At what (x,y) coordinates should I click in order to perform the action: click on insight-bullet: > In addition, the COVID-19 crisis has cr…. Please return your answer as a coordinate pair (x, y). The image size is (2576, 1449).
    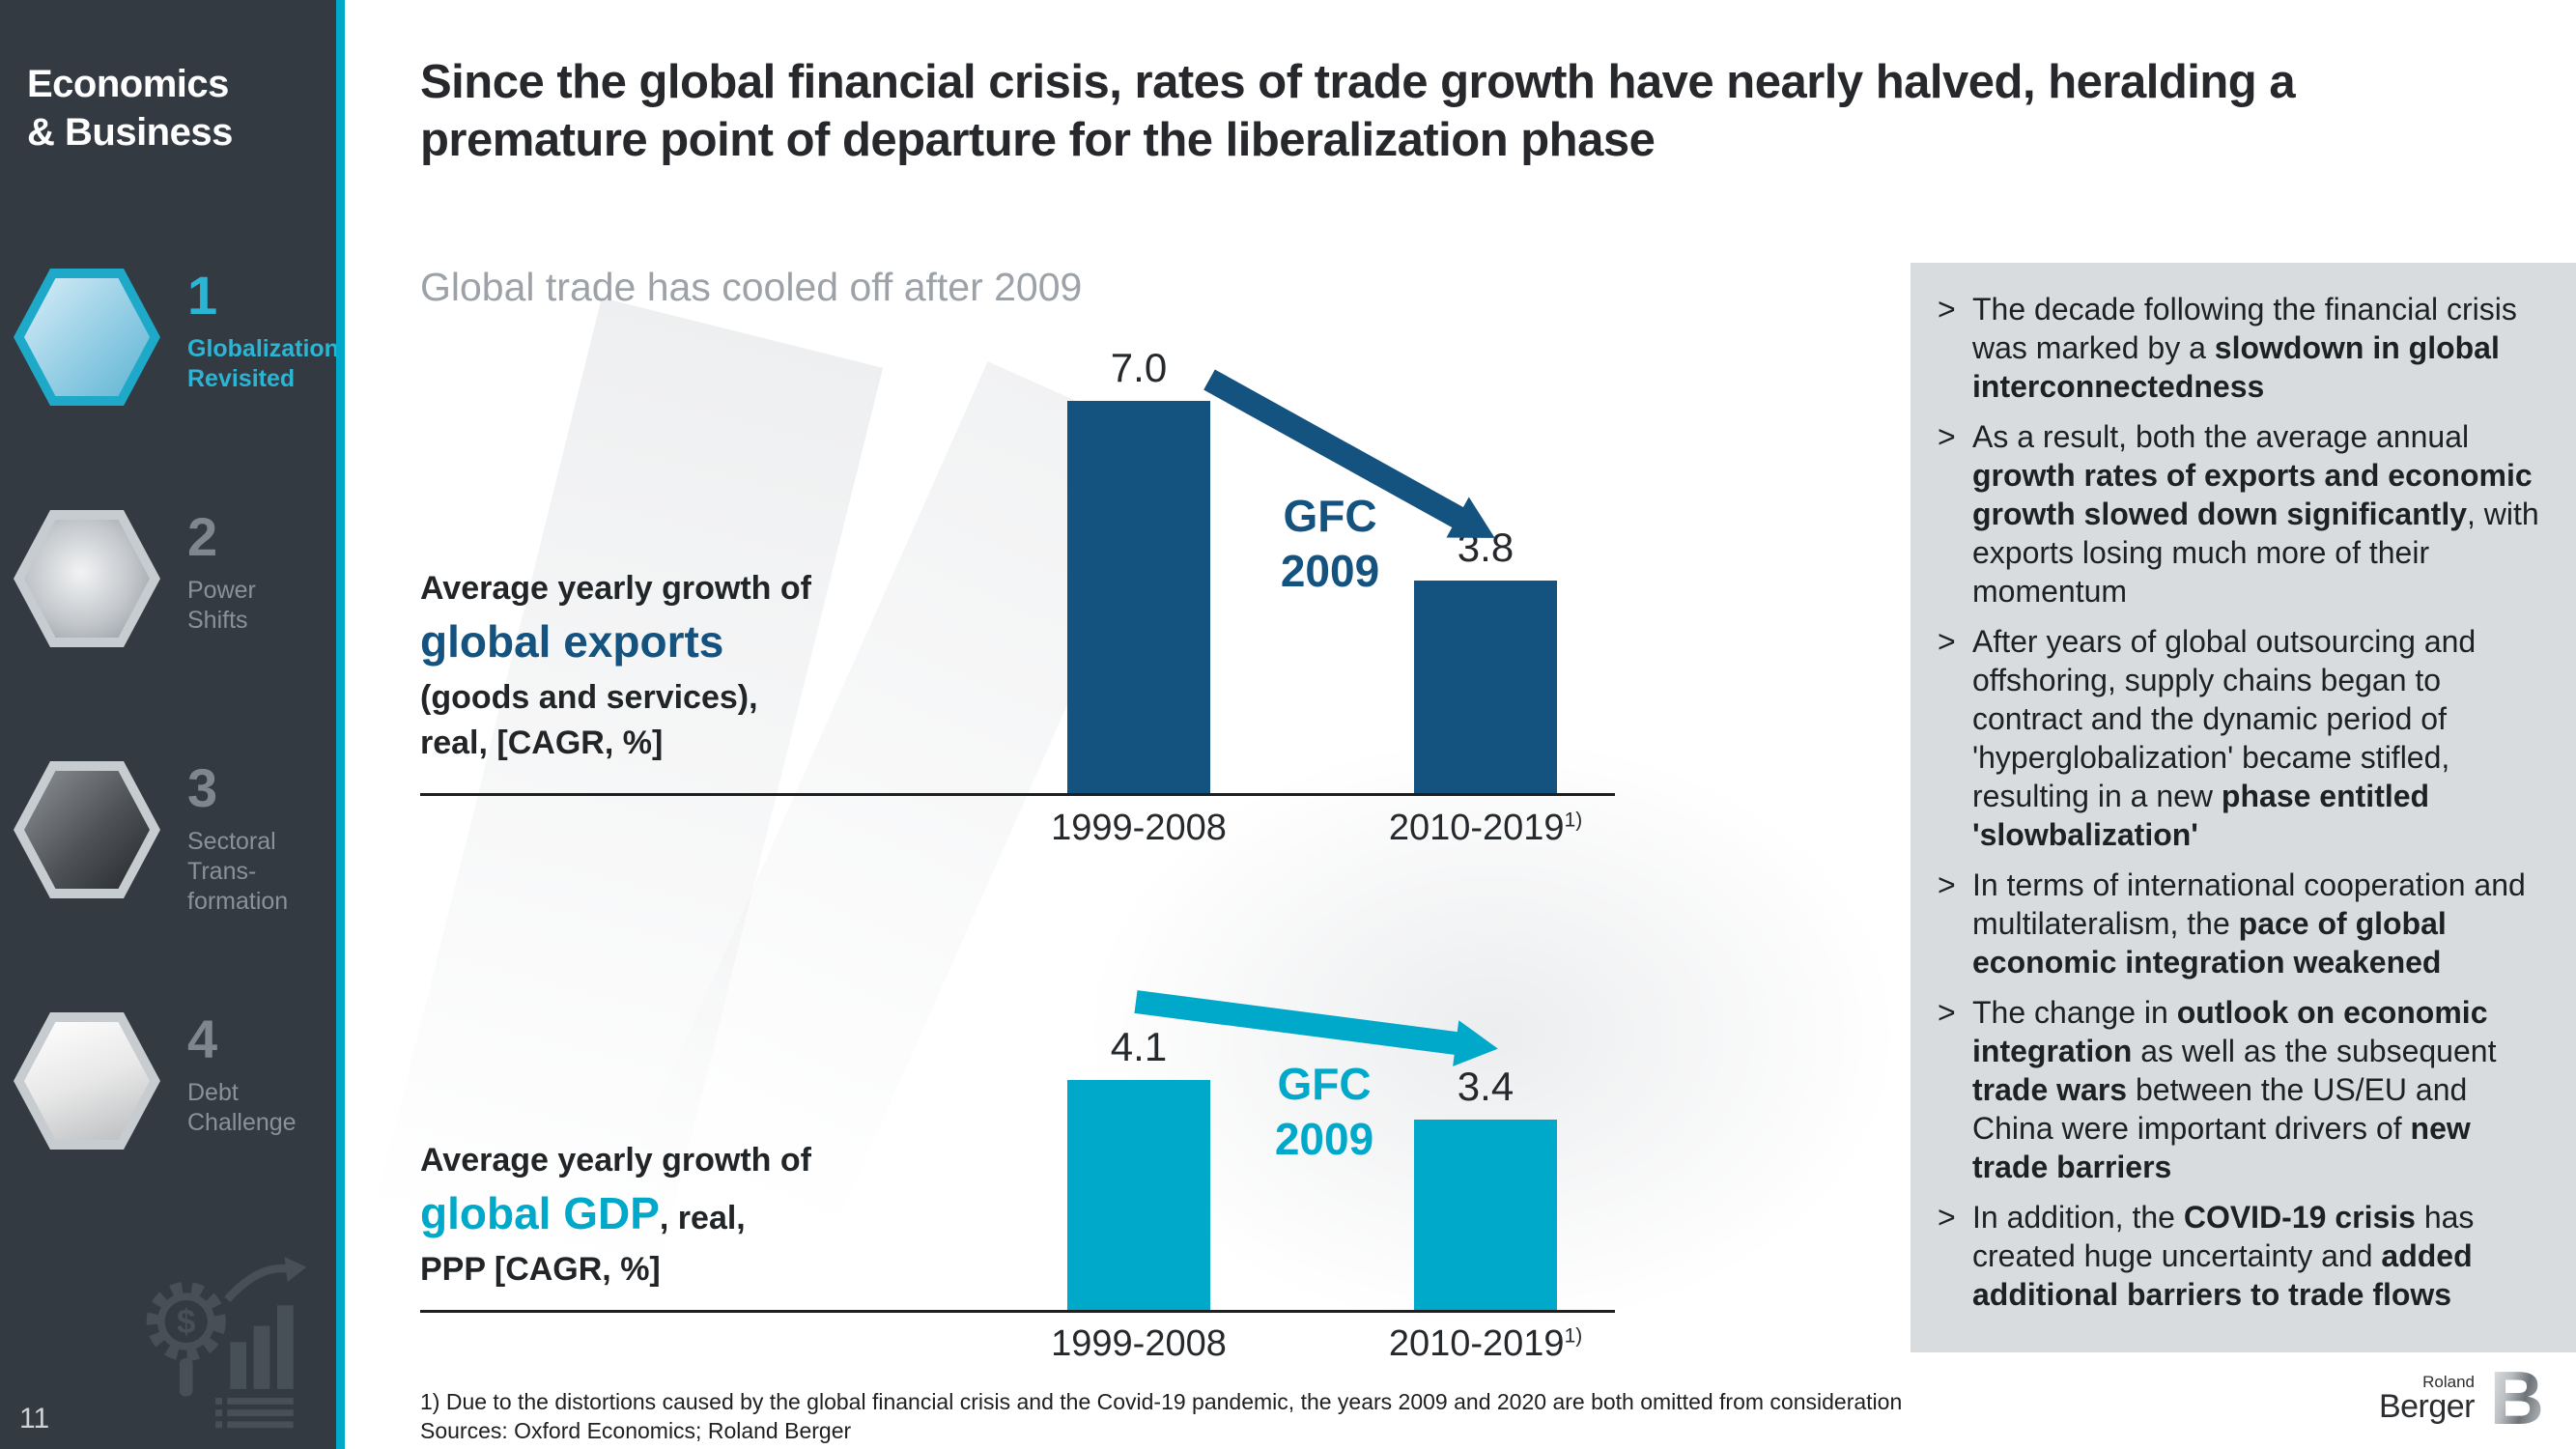
    Looking at the image, I should click on (2238, 1256).